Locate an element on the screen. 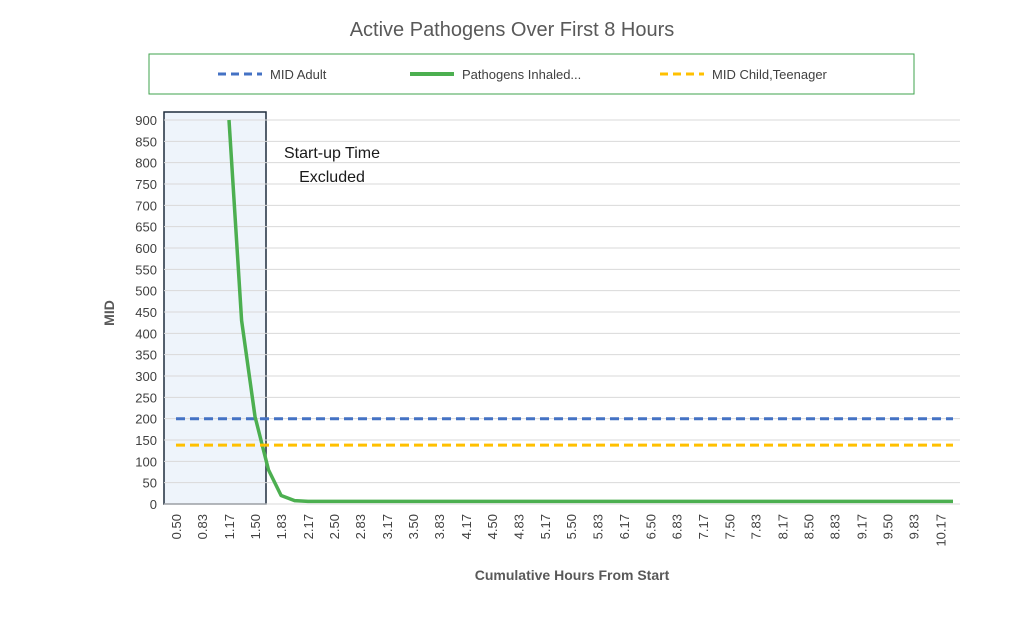 The width and height of the screenshot is (1024, 617). x-tick-label: 0.83 is located at coordinates (202, 526).